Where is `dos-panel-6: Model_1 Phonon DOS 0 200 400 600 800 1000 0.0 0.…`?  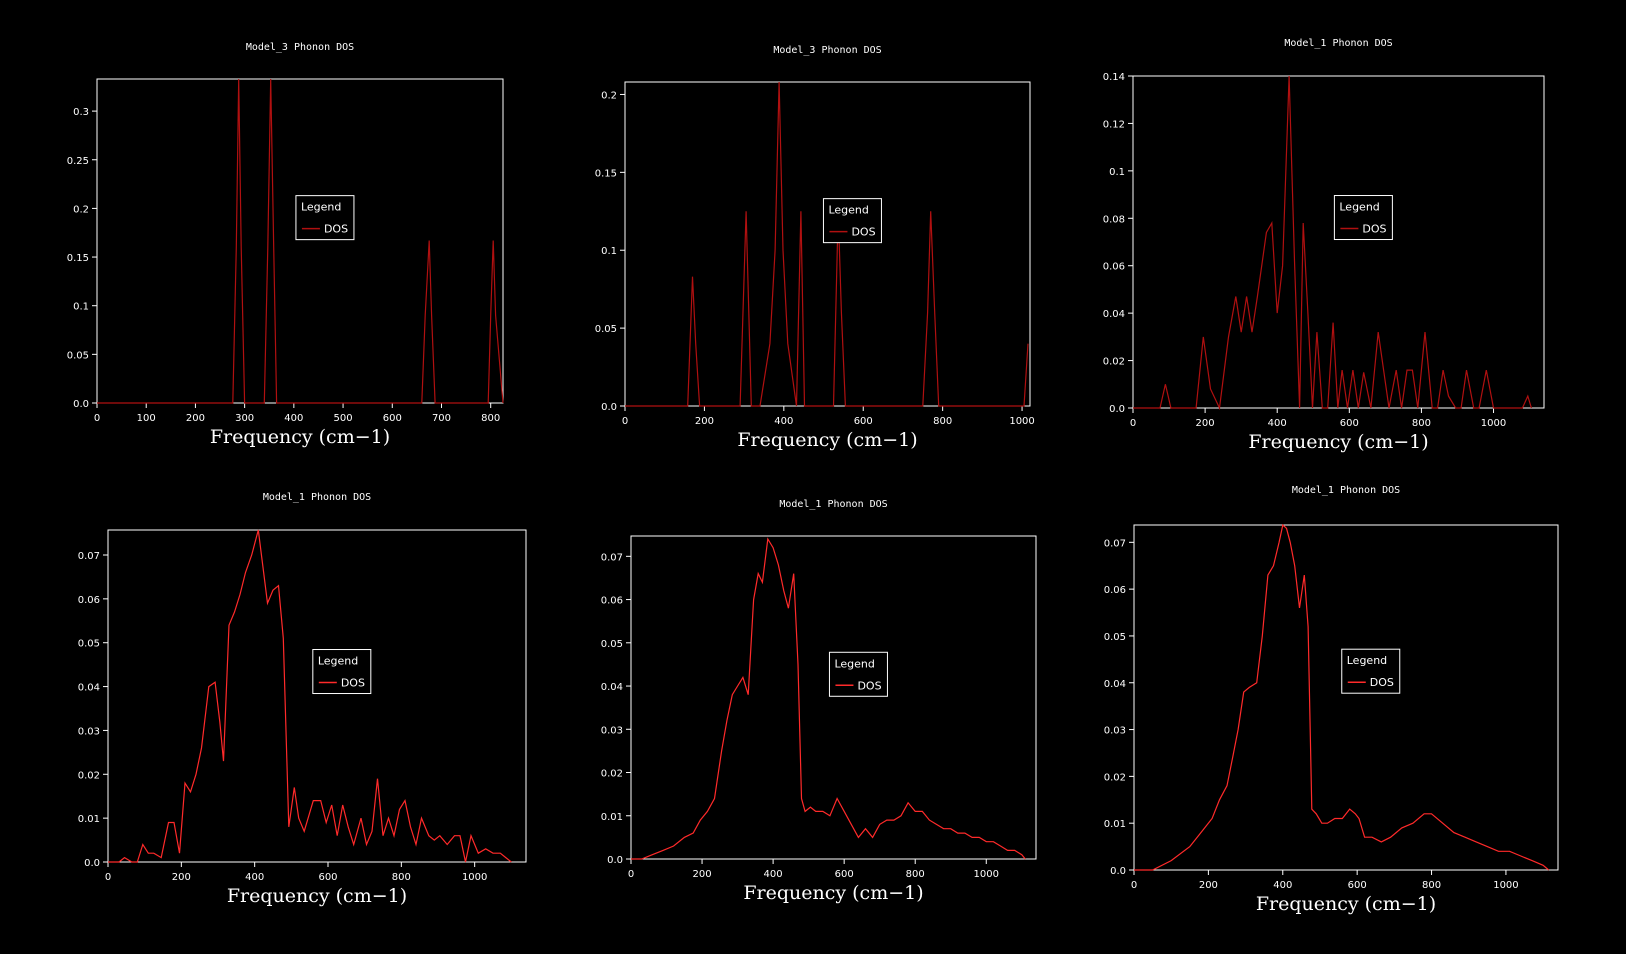 dos-panel-6: Model_1 Phonon DOS 0 200 400 600 800 1000 0.0 0.… is located at coordinates (1331, 700).